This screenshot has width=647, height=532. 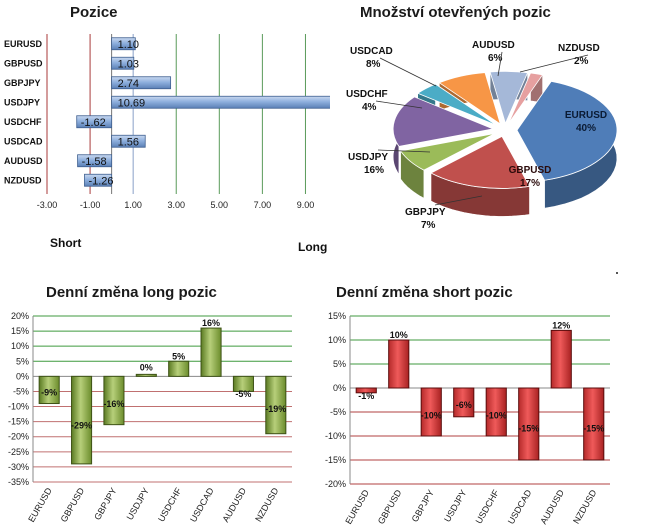 What do you see at coordinates (399, 335) in the screenshot?
I see `bar-value-label: 10%` at bounding box center [399, 335].